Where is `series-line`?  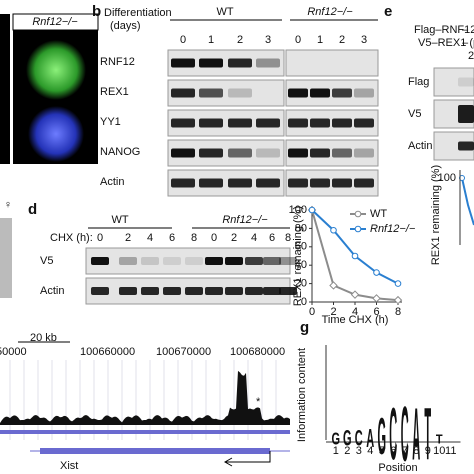 series-line is located at coordinates (355, 247).